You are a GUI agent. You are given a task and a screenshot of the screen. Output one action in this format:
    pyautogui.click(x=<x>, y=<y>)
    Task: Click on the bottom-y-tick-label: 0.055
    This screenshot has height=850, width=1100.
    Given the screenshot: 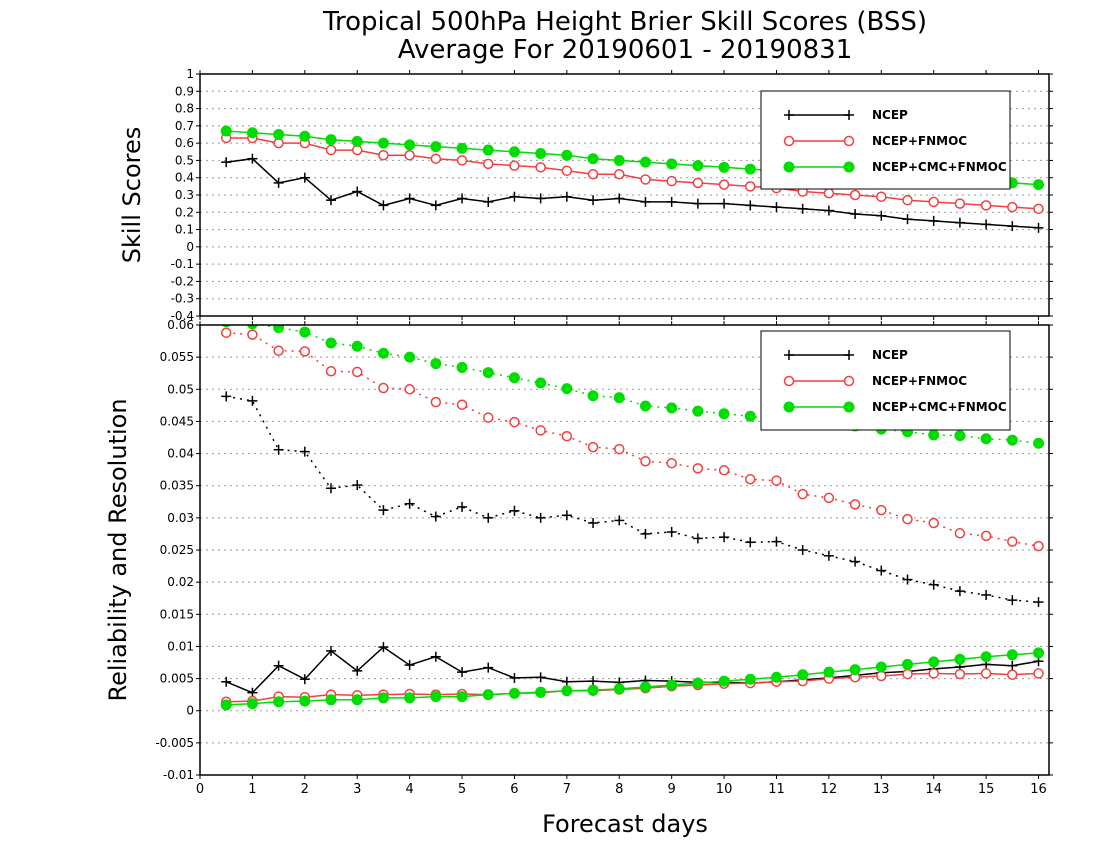 What is the action you would take?
    pyautogui.click(x=177, y=357)
    